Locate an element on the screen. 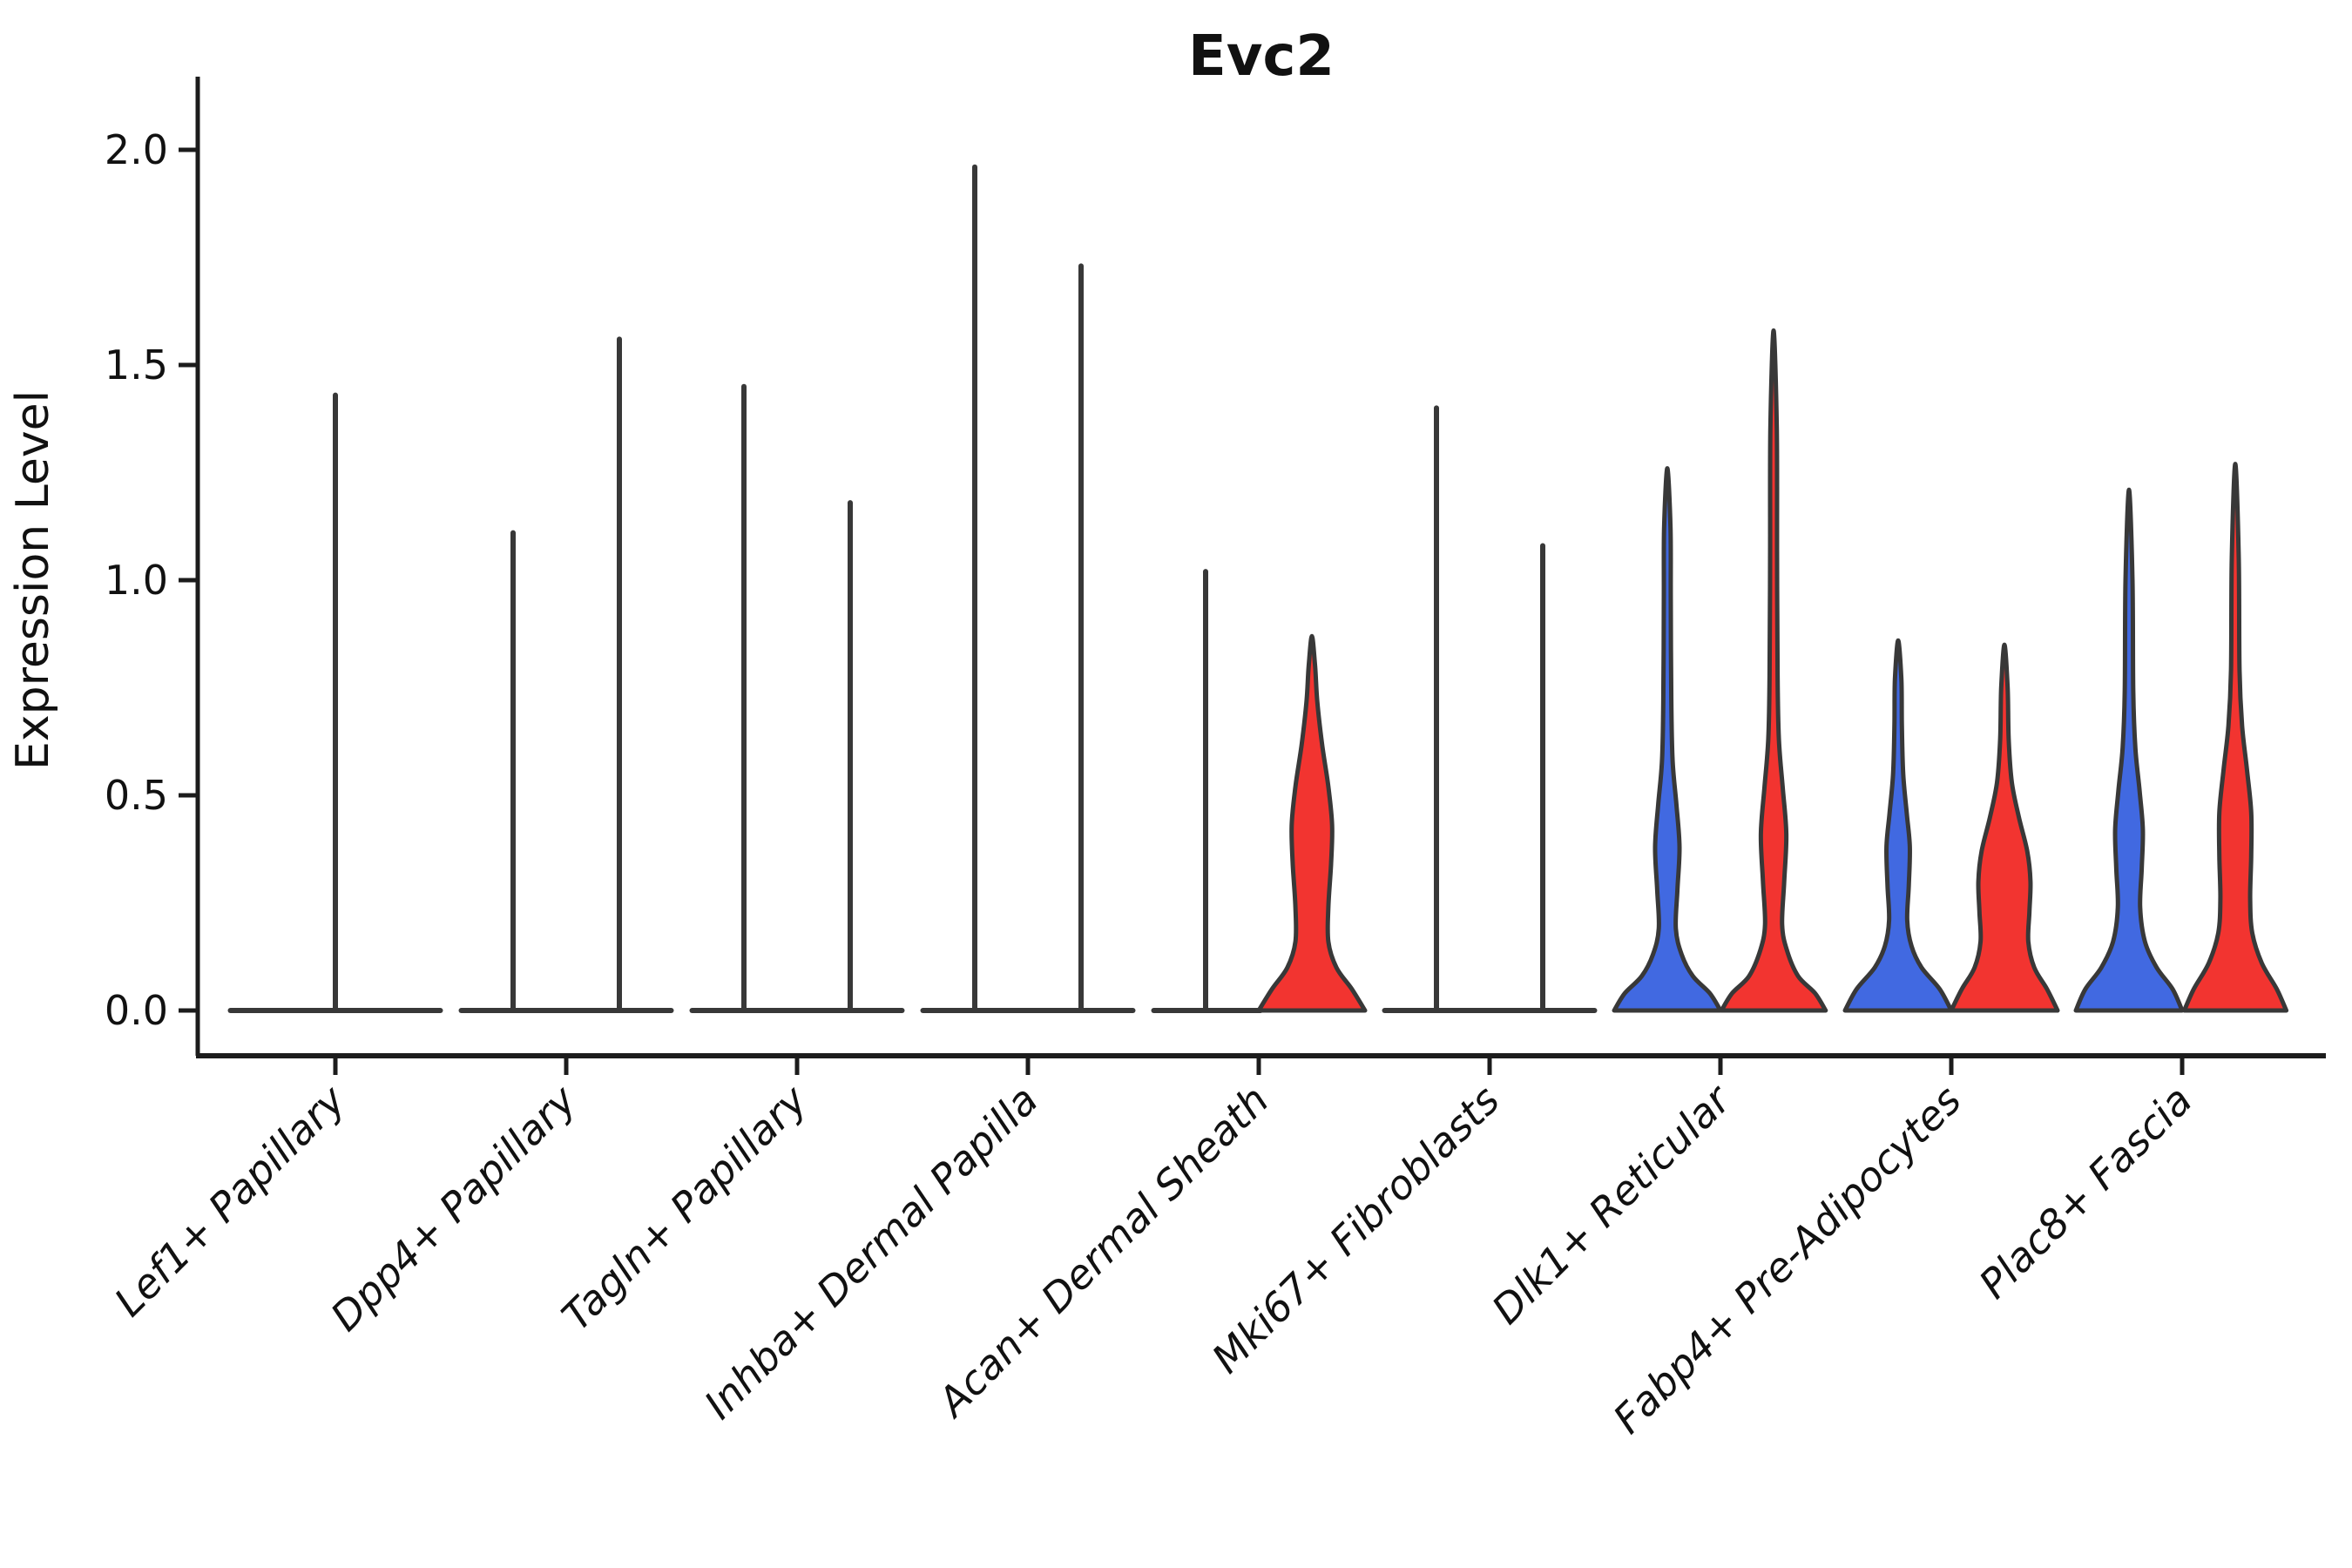 The image size is (2352, 1568). y-tick-label: 0.0 is located at coordinates (136, 1011).